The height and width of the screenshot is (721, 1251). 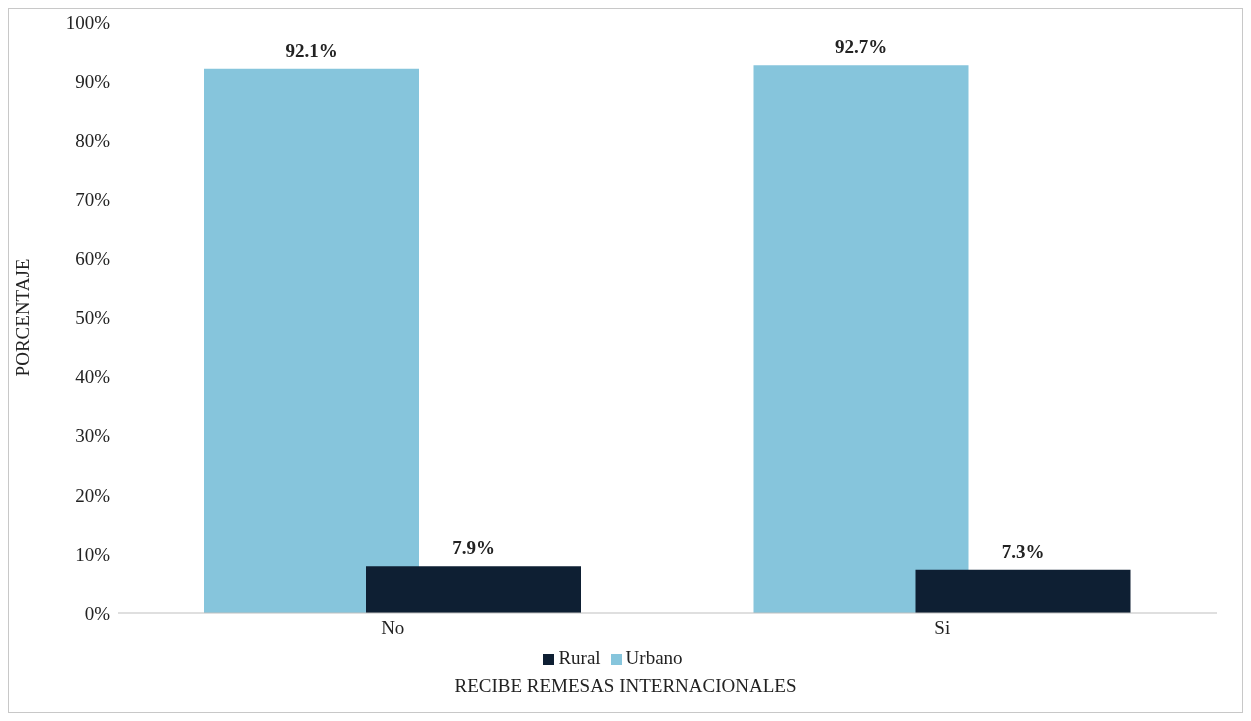 What do you see at coordinates (97, 613) in the screenshot?
I see `y-tick-label: 0%` at bounding box center [97, 613].